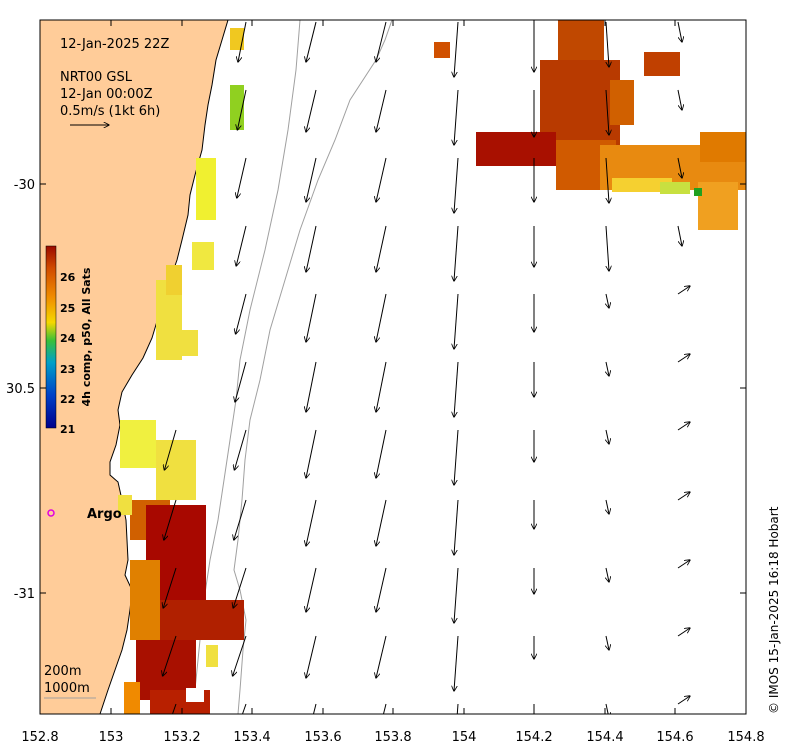  I want to click on colorbar-tick: 25, so click(67, 308).